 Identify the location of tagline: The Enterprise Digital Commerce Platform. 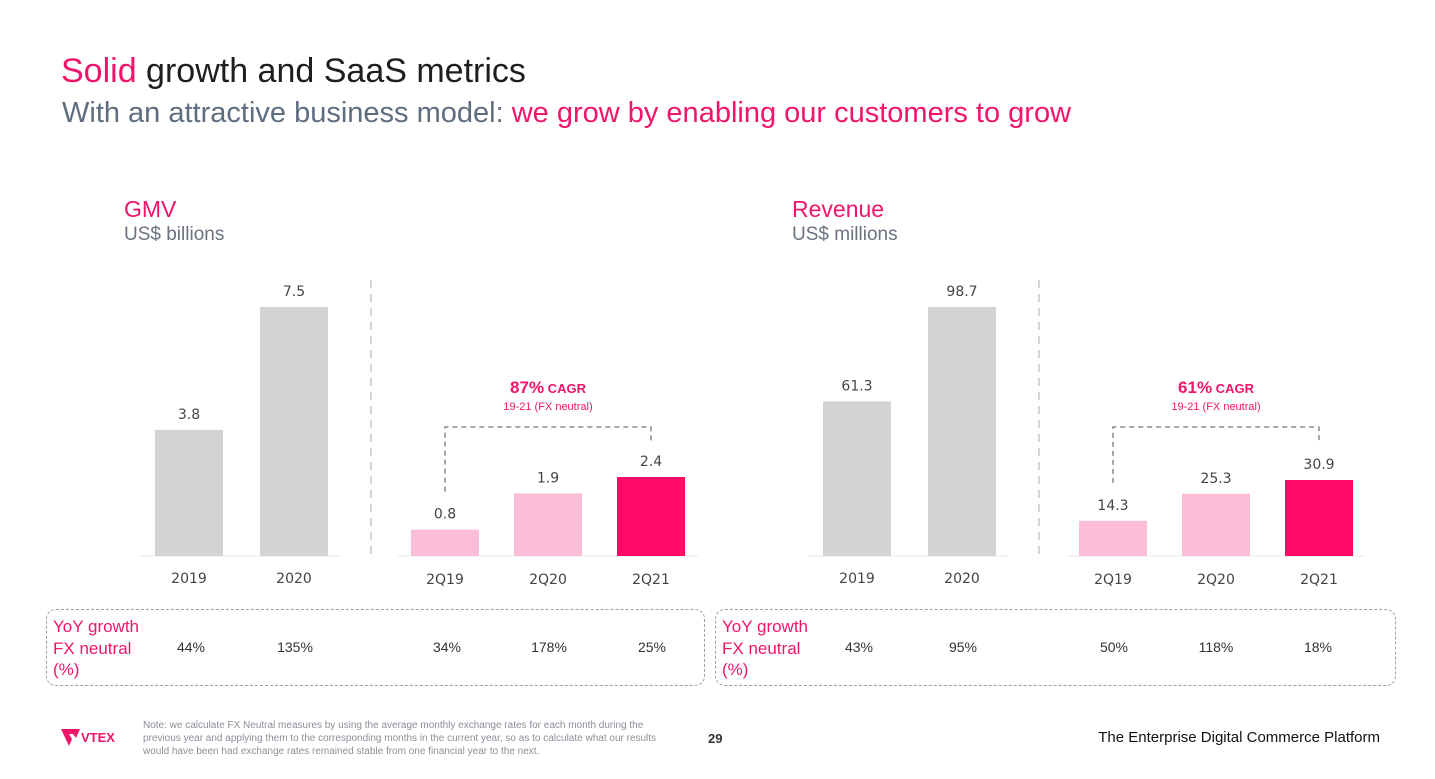
(1239, 737).